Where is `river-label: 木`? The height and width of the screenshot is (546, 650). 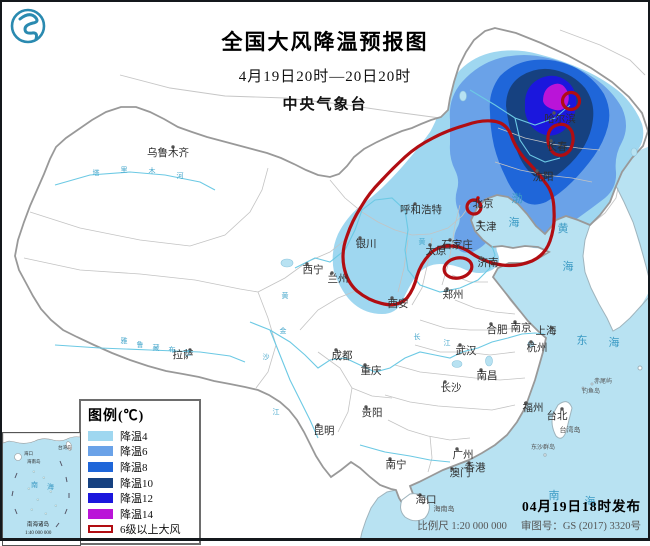
river-label: 木 is located at coordinates (152, 170).